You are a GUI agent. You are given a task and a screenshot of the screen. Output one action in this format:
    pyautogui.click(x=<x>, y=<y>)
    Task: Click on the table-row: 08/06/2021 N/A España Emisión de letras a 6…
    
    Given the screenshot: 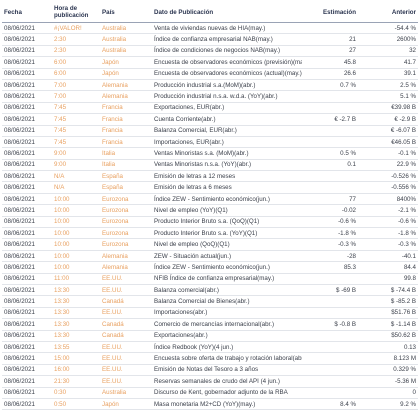 What is the action you would take?
    pyautogui.click(x=210, y=187)
    